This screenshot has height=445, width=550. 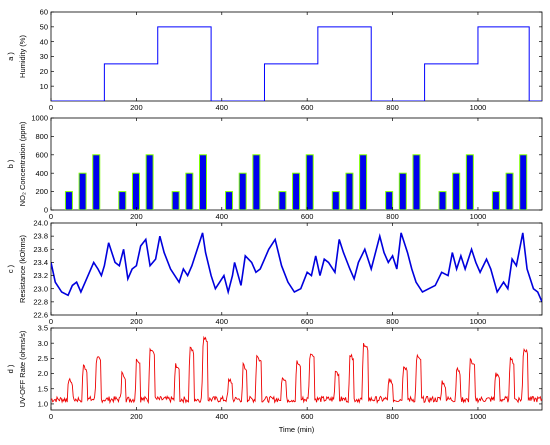 I want to click on y-tick-label: 3.5, so click(x=43, y=328).